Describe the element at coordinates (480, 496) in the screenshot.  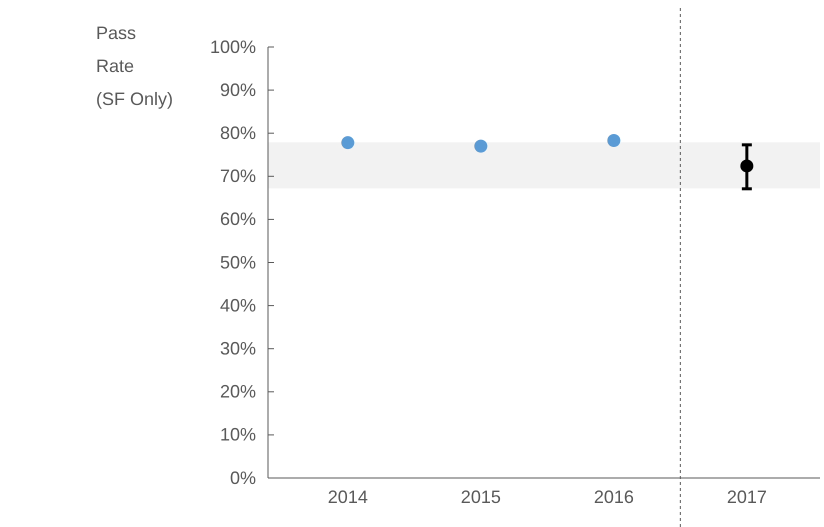
I see `x-tick-label: 2015` at that location.